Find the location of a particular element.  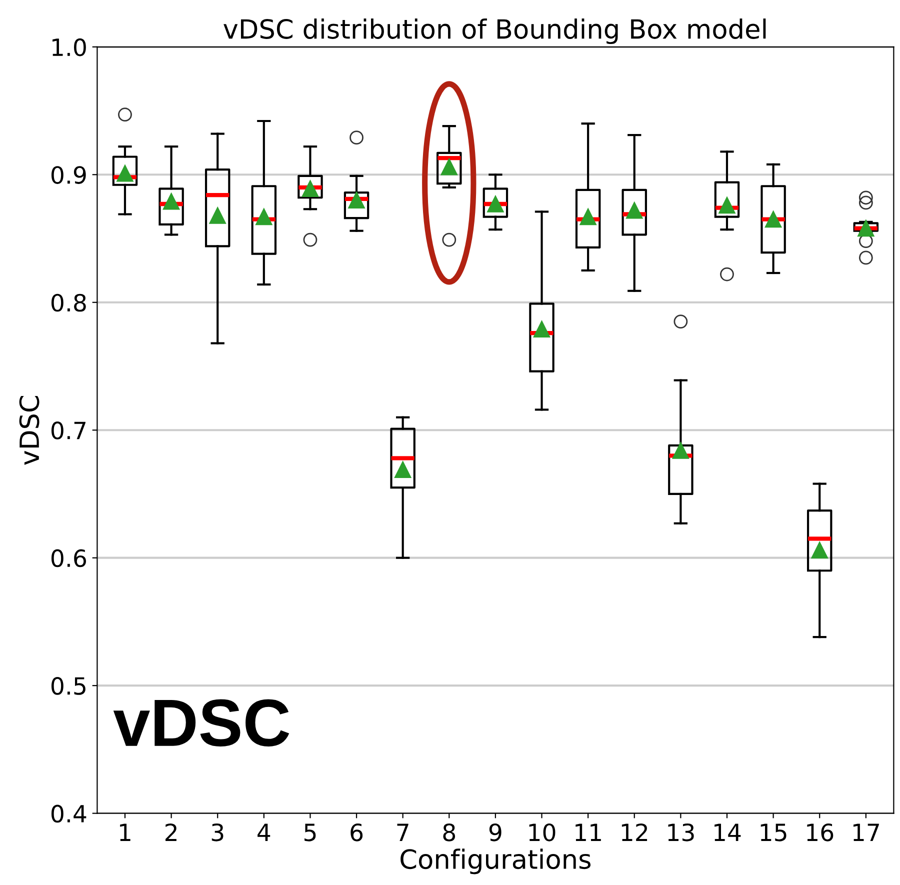

x-tick-label: 17 is located at coordinates (866, 832).